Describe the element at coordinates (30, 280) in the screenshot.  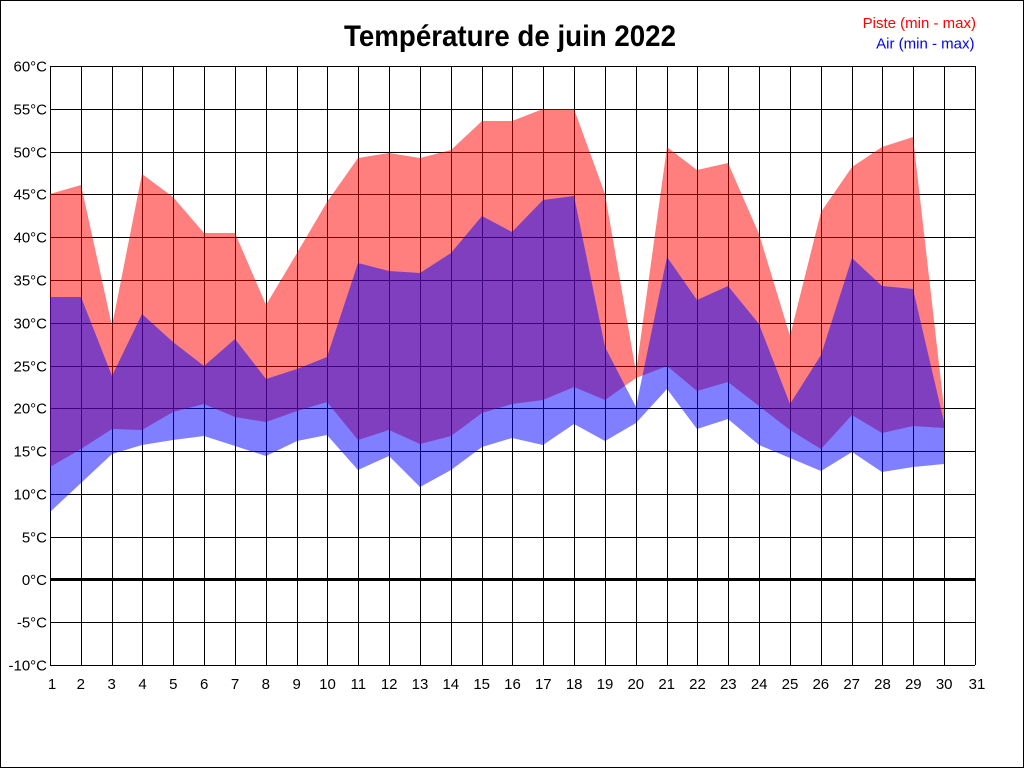
I see `svg-text: 35°C` at that location.